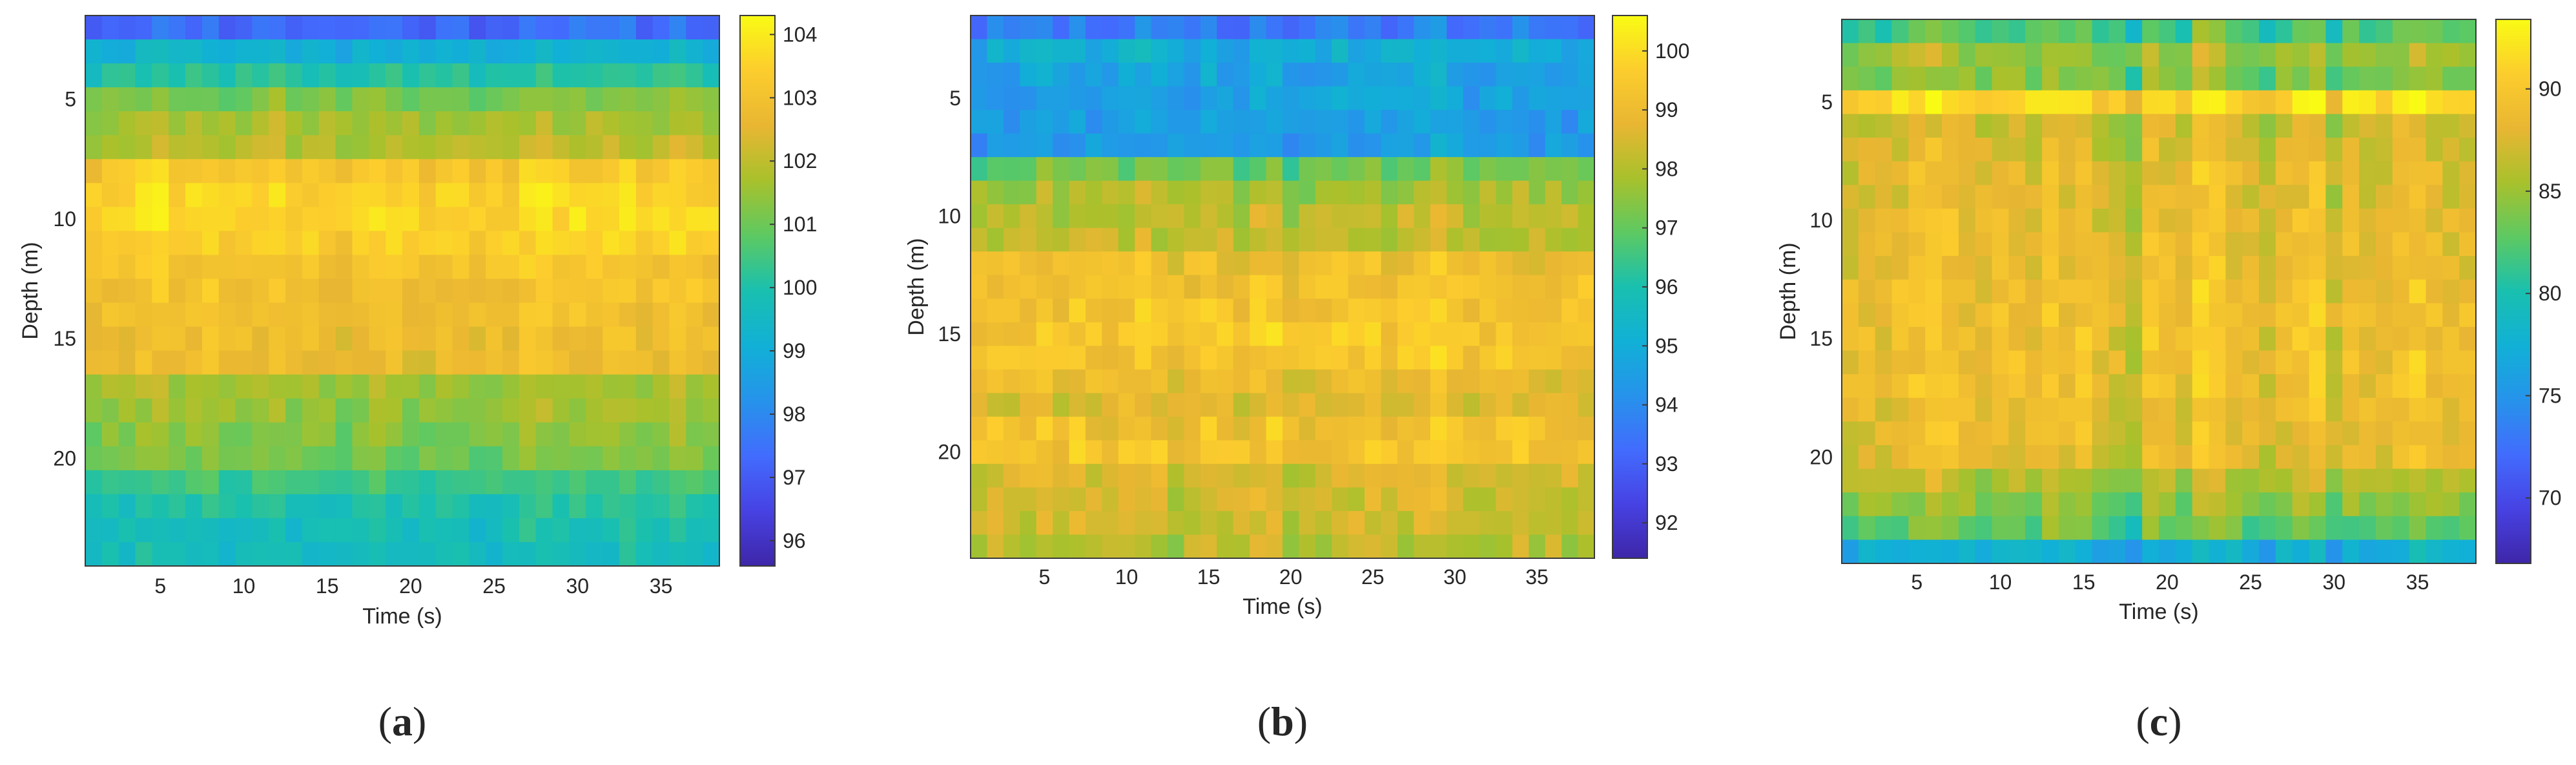 The width and height of the screenshot is (2576, 765). What do you see at coordinates (2000, 583) in the screenshot?
I see `x-tick-label: 10` at bounding box center [2000, 583].